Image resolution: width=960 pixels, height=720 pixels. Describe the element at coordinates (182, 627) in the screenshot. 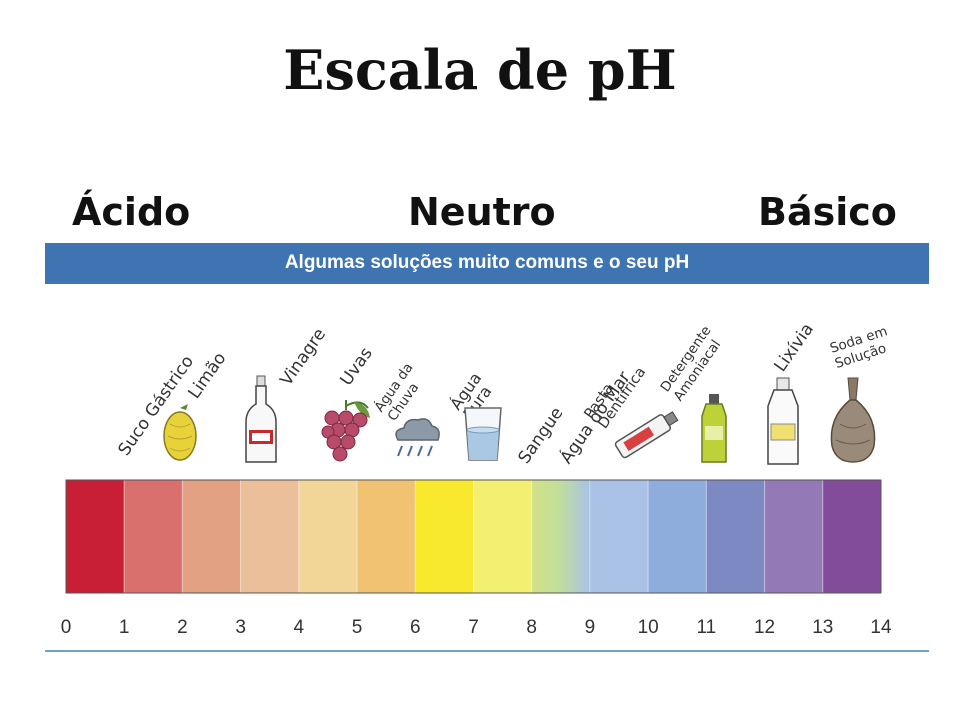

I see `ph-tick-2: 2` at that location.